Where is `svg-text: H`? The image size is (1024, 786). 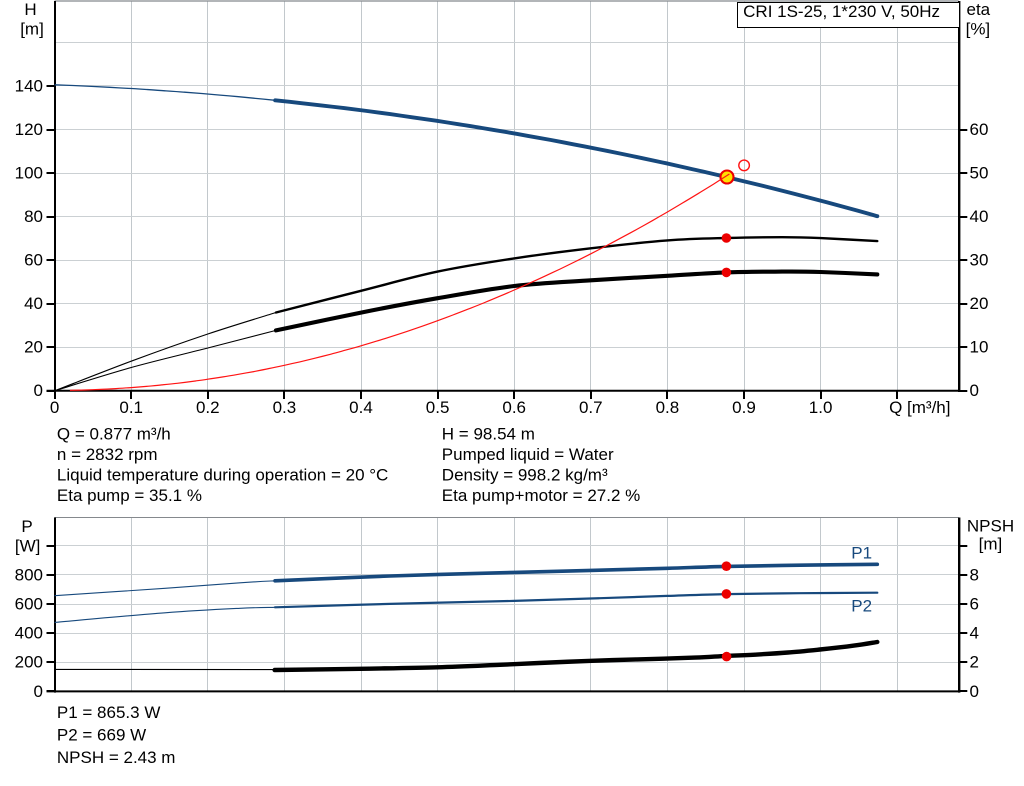
svg-text: H is located at coordinates (30, 9).